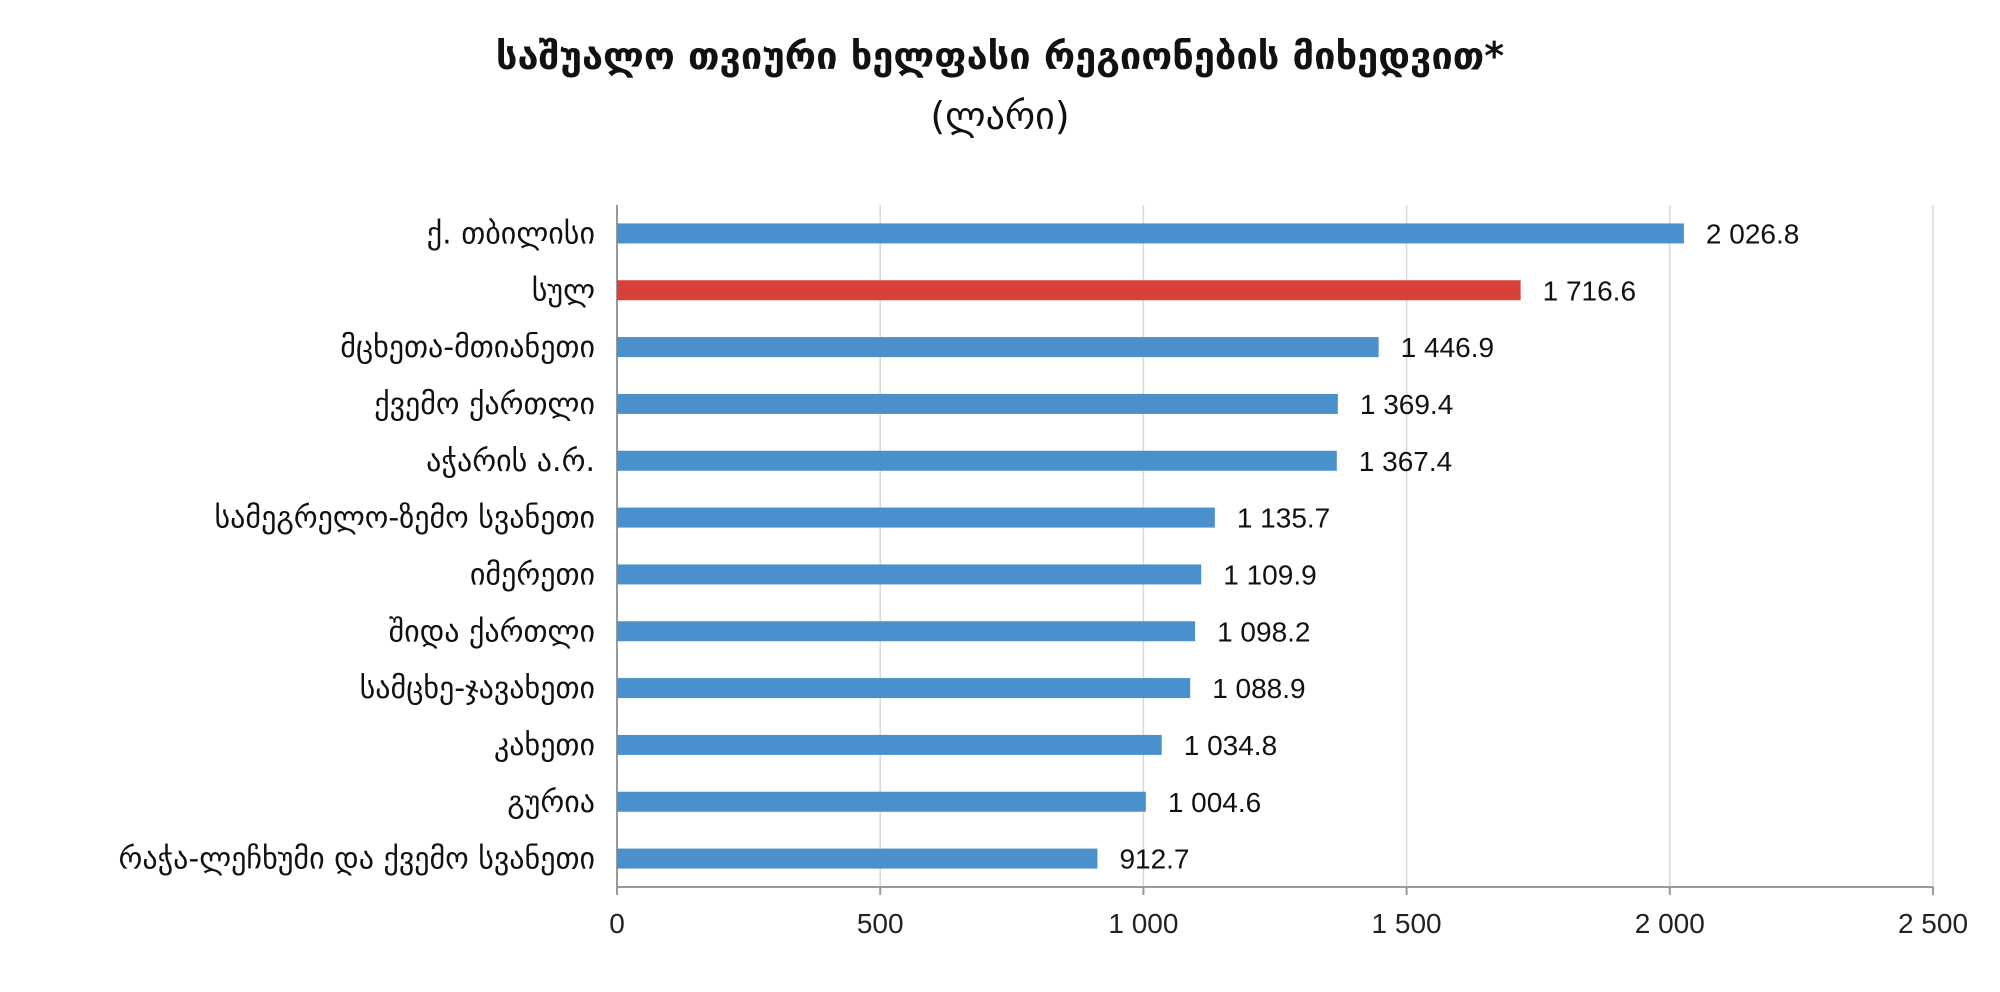  What do you see at coordinates (405, 518) in the screenshot?
I see `category-label: სამეგრელო-ზემო სვანეთი` at bounding box center [405, 518].